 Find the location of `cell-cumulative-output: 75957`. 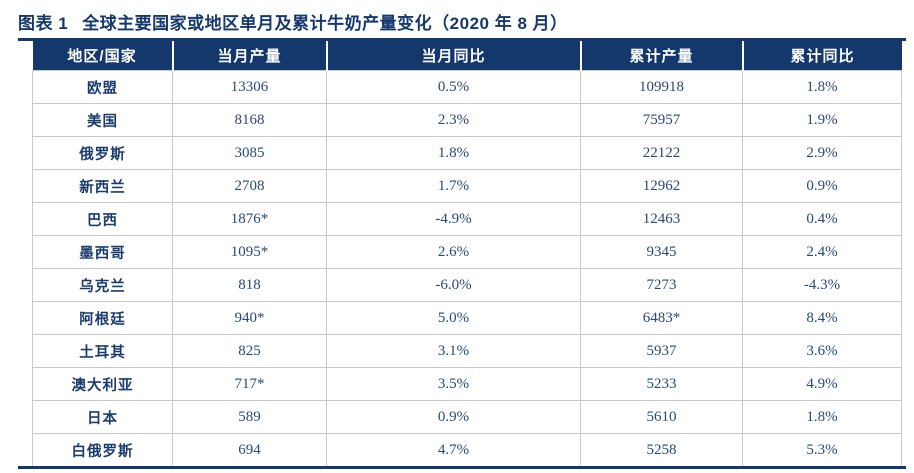

cell-cumulative-output: 75957 is located at coordinates (661, 120).